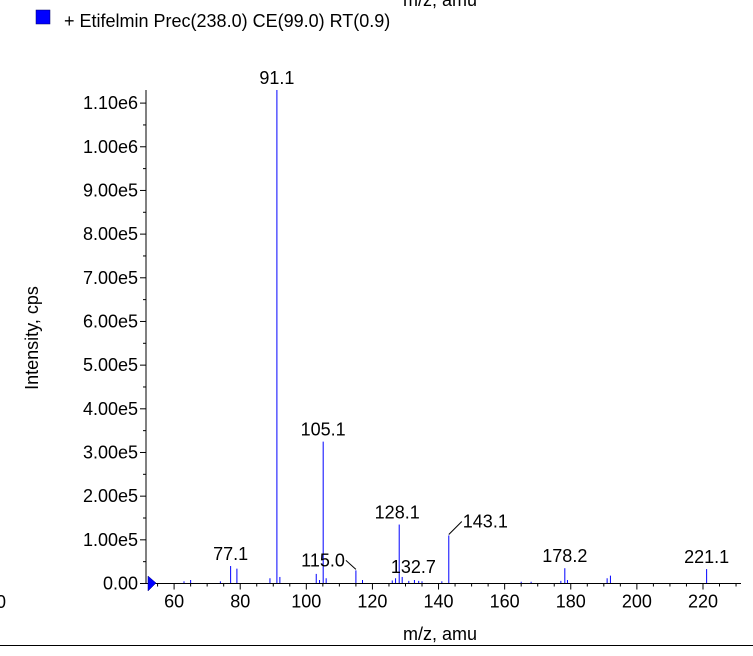 The image size is (753, 656). Describe the element at coordinates (276, 78) in the screenshot. I see `peak-label: 91.1` at that location.